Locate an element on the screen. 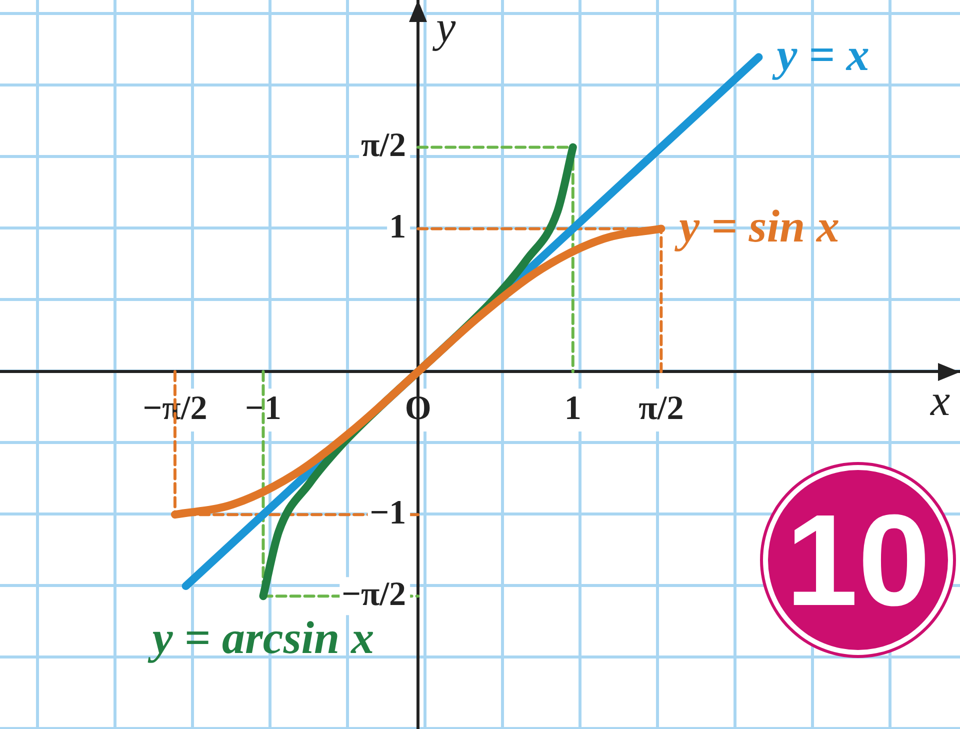  y-tick-label: 1 is located at coordinates (397, 227).